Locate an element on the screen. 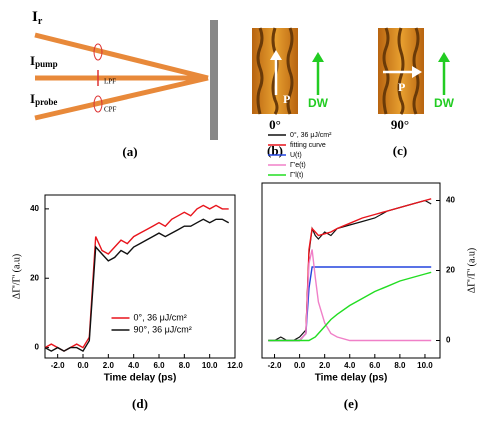 The width and height of the screenshot is (500, 430). panel-b: P DW 0° (b) is located at coordinates (290, 92).